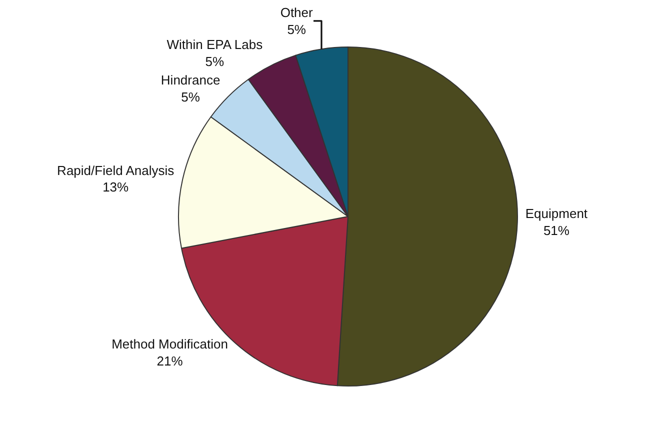  I want to click on slice-label: Other, so click(297, 12).